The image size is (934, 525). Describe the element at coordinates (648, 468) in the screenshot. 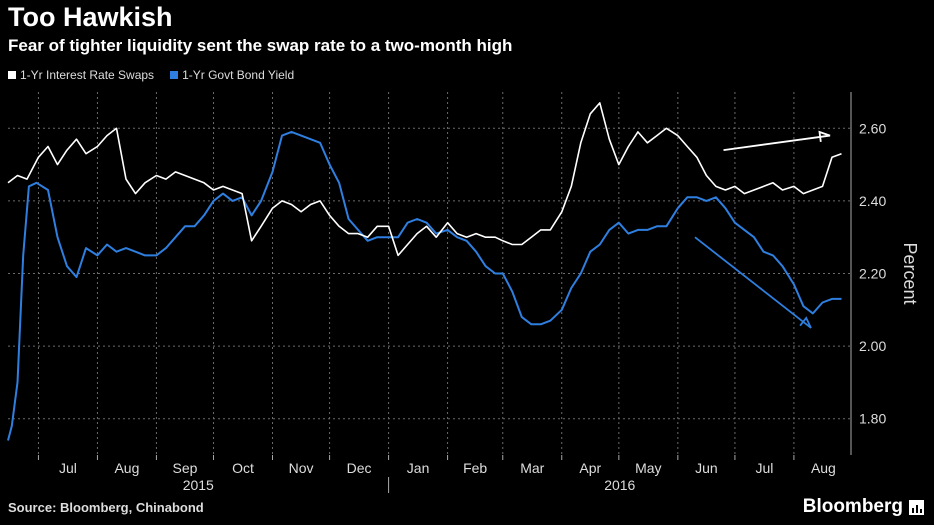

I see `x-tick-label: May` at that location.